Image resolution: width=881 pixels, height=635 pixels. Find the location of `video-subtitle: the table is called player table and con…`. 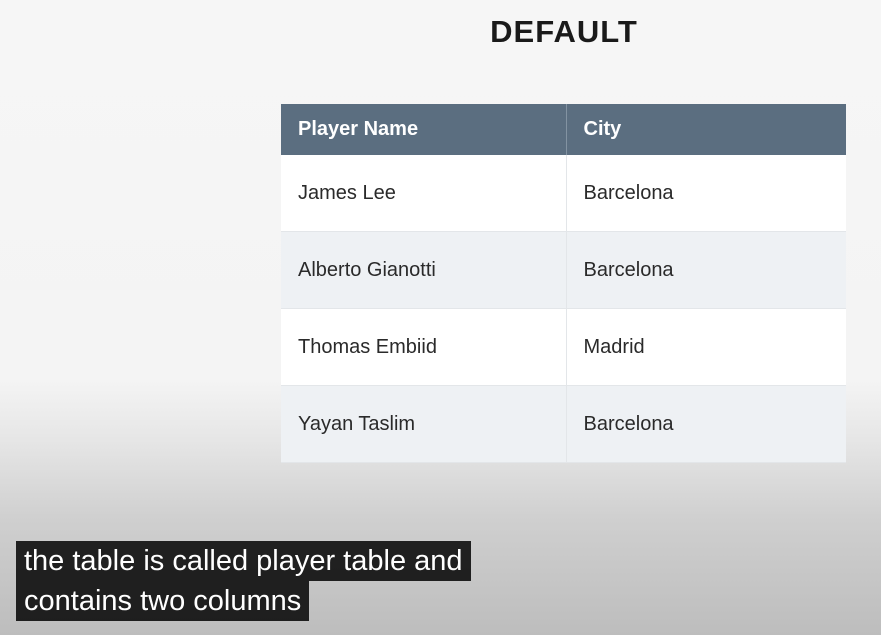

video-subtitle: the table is called player table and con… is located at coordinates (243, 581).